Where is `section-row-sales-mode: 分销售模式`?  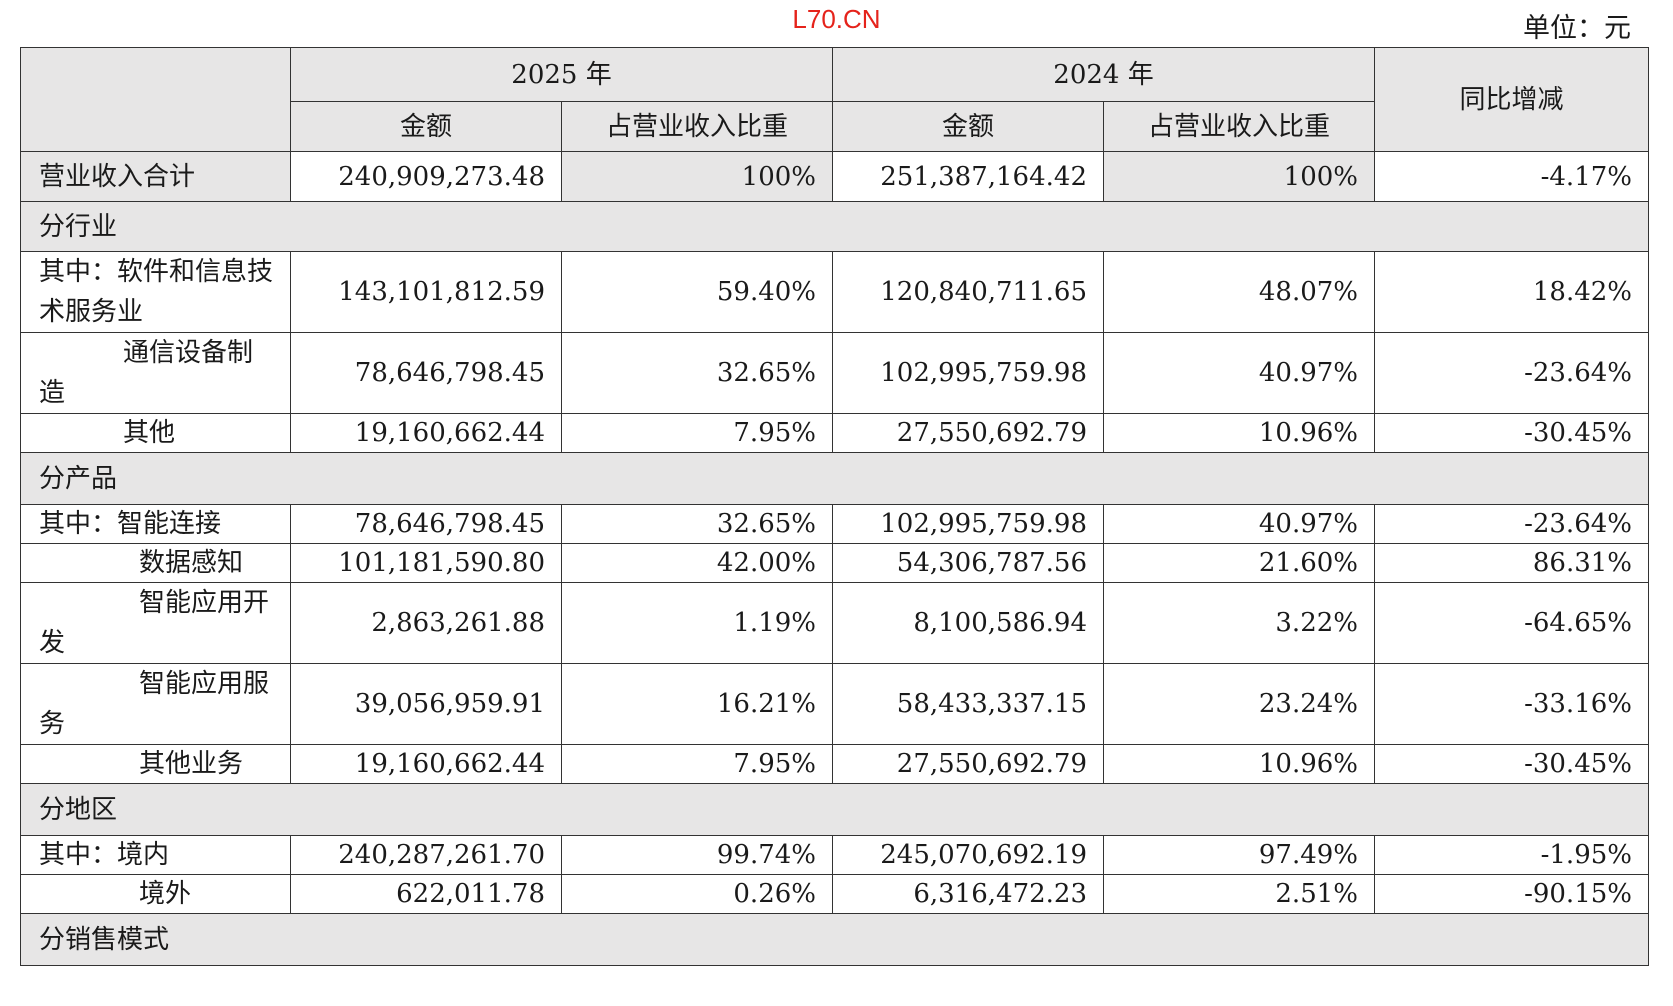 section-row-sales-mode: 分销售模式 is located at coordinates (834, 939).